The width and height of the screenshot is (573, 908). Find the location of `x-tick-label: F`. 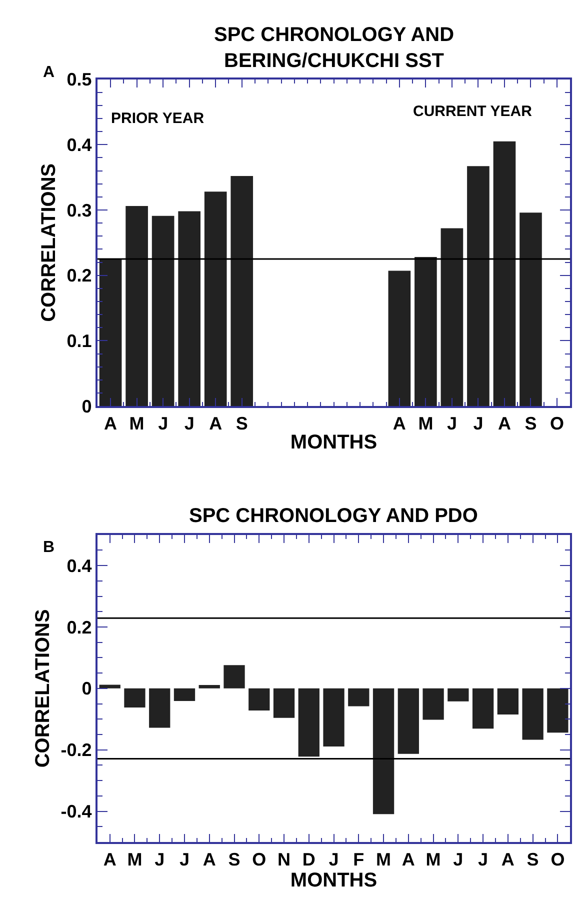

x-tick-label: F is located at coordinates (358, 860).